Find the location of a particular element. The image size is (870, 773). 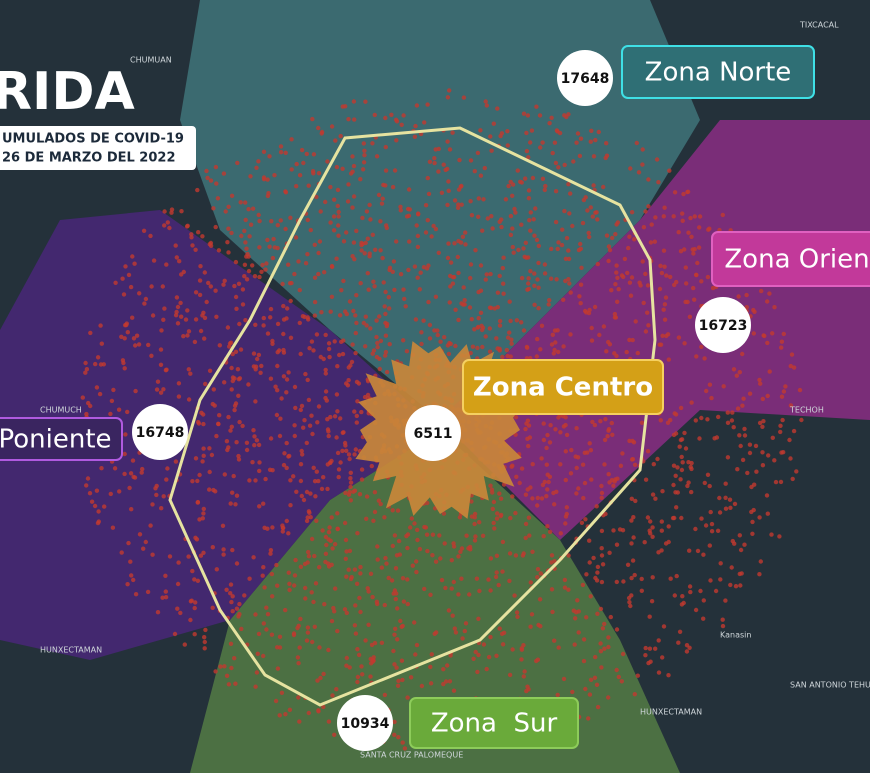

place-name: SANTA CRUZ PALOMEQUE is located at coordinates (411, 755).